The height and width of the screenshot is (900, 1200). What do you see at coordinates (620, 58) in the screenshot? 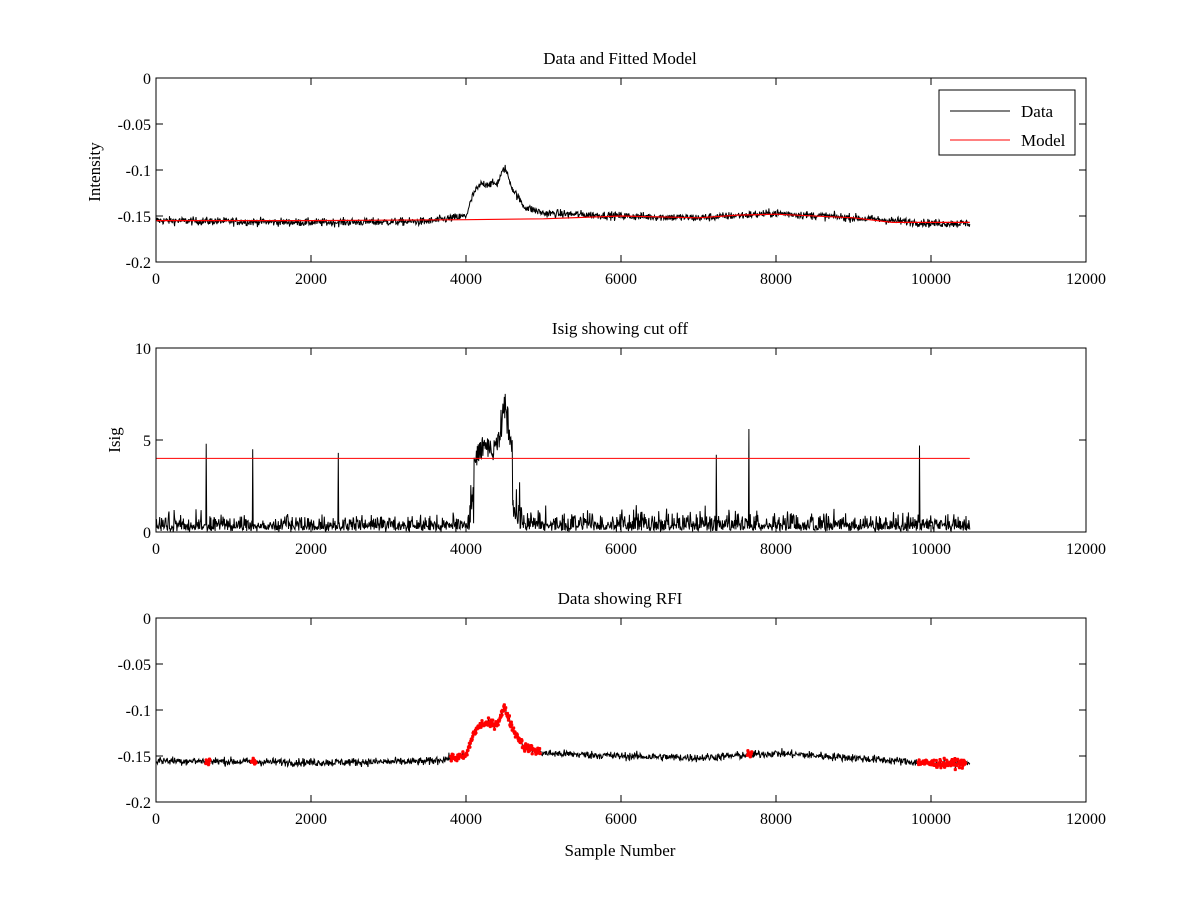
I see `panel-1-title: Data and Fitted Model` at bounding box center [620, 58].